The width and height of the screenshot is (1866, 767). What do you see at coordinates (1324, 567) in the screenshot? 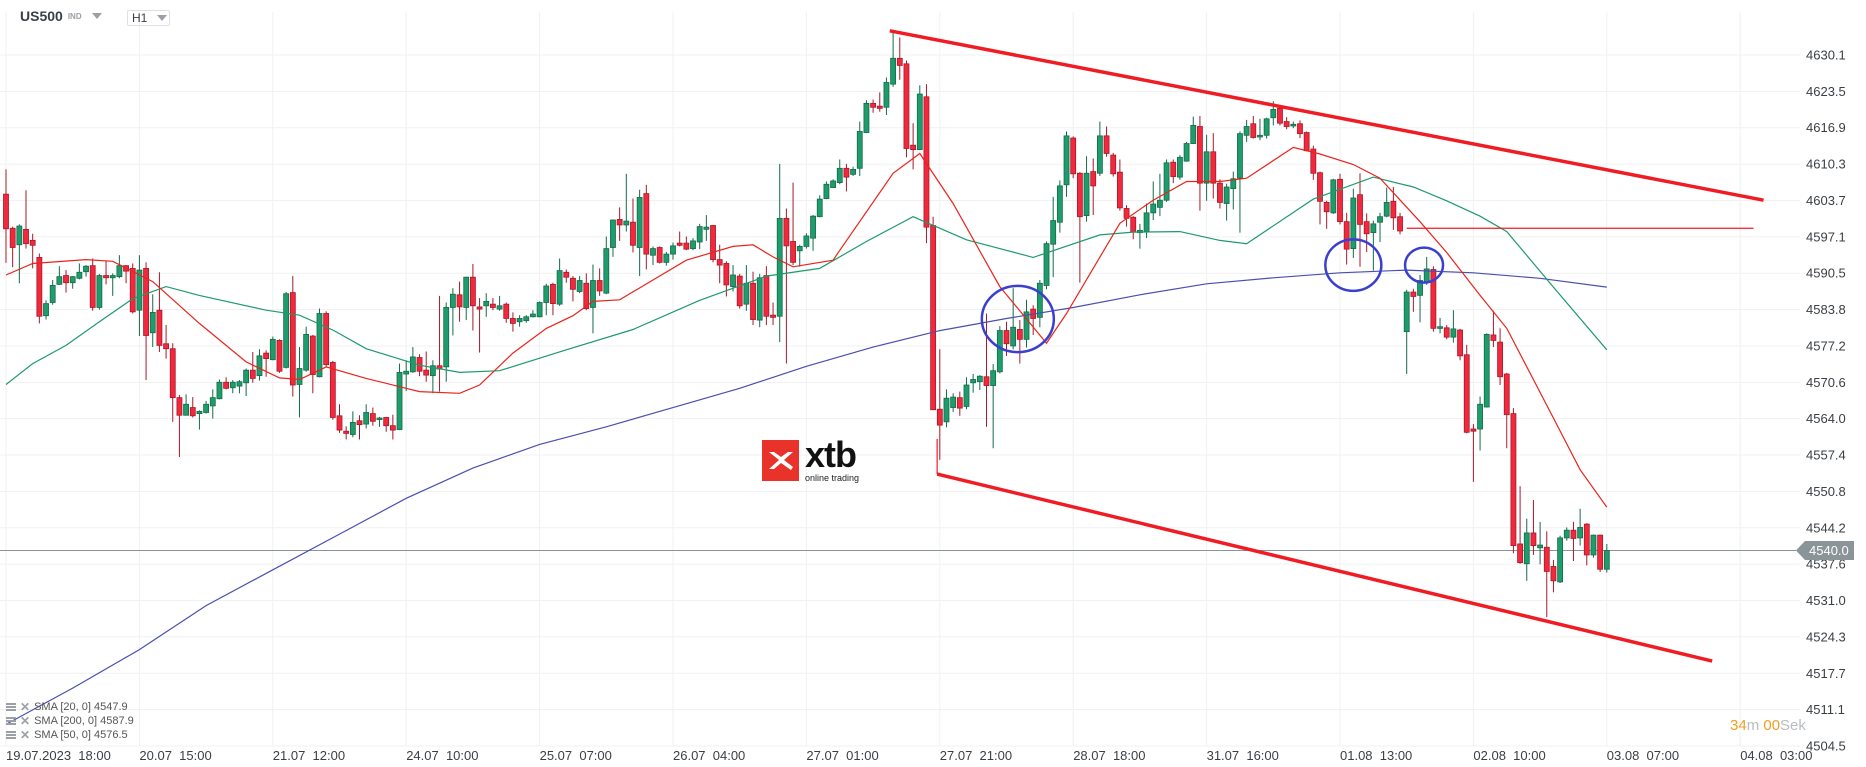
I see `trendline-channel-lower` at bounding box center [1324, 567].